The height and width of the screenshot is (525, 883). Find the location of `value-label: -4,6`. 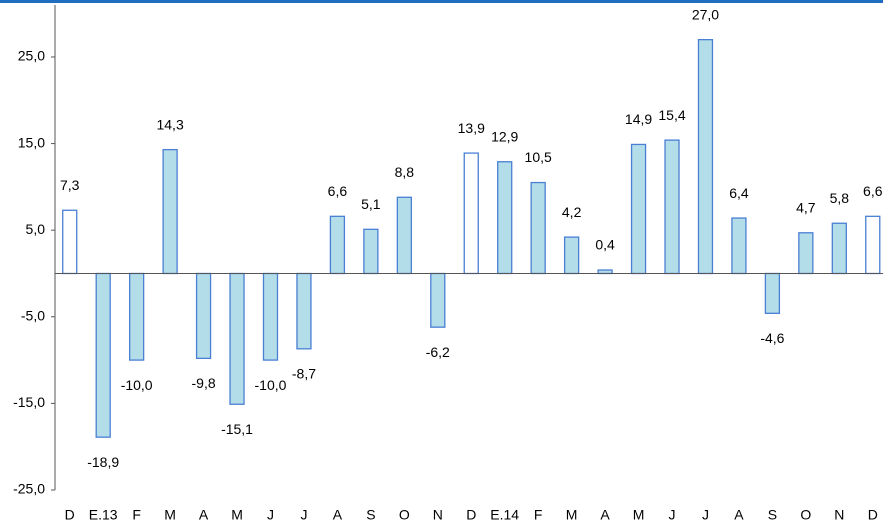

value-label: -4,6 is located at coordinates (772, 338).